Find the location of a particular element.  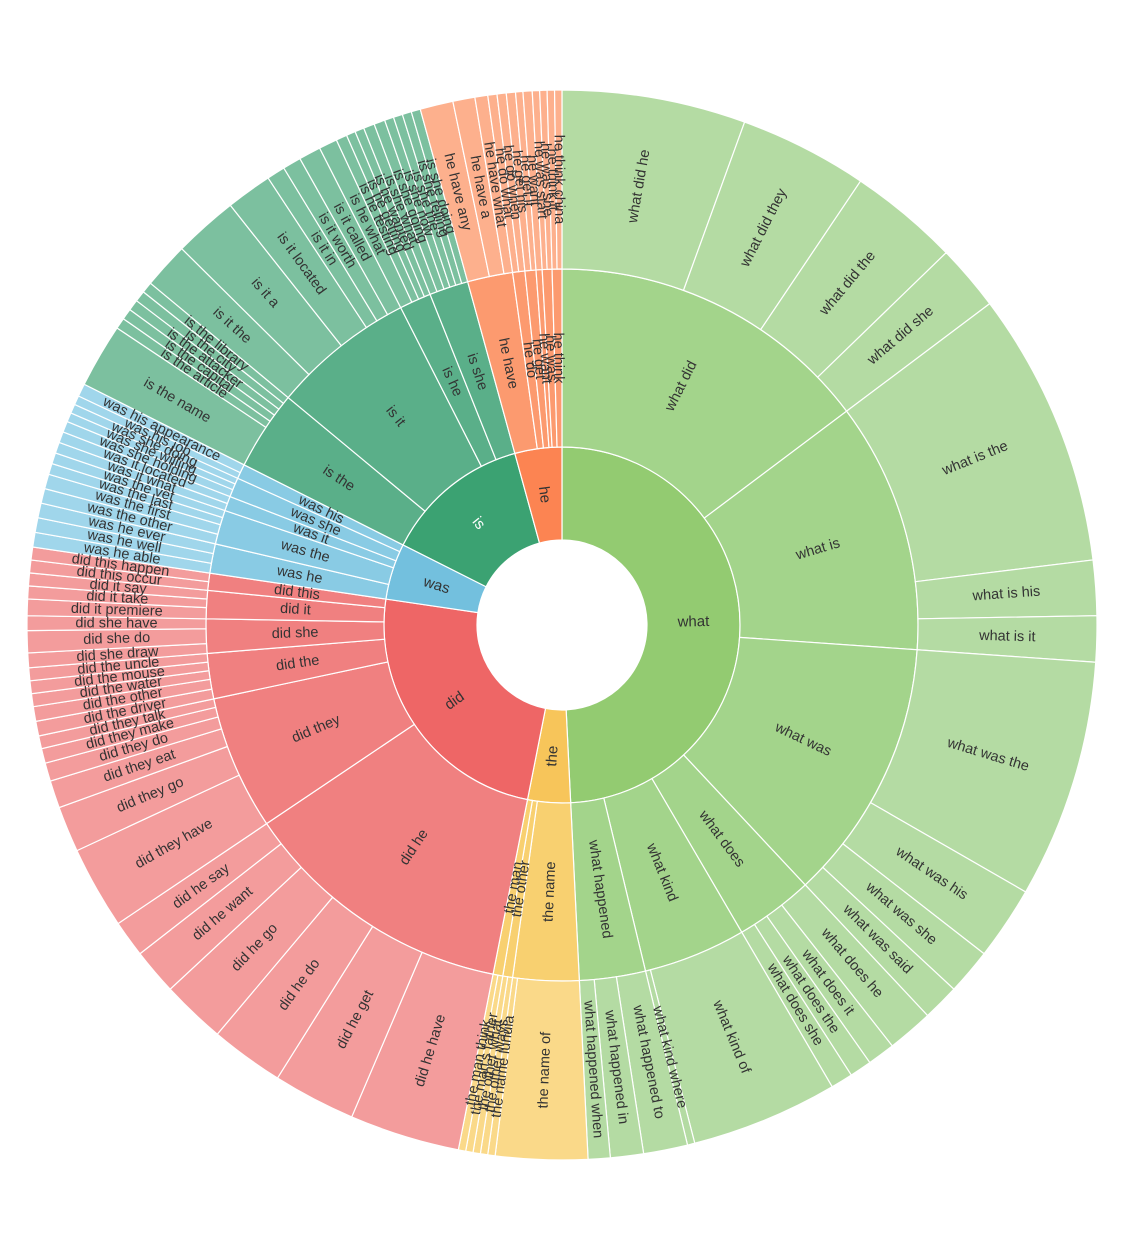

label-did-she-do: did she do is located at coordinates (116, 639).